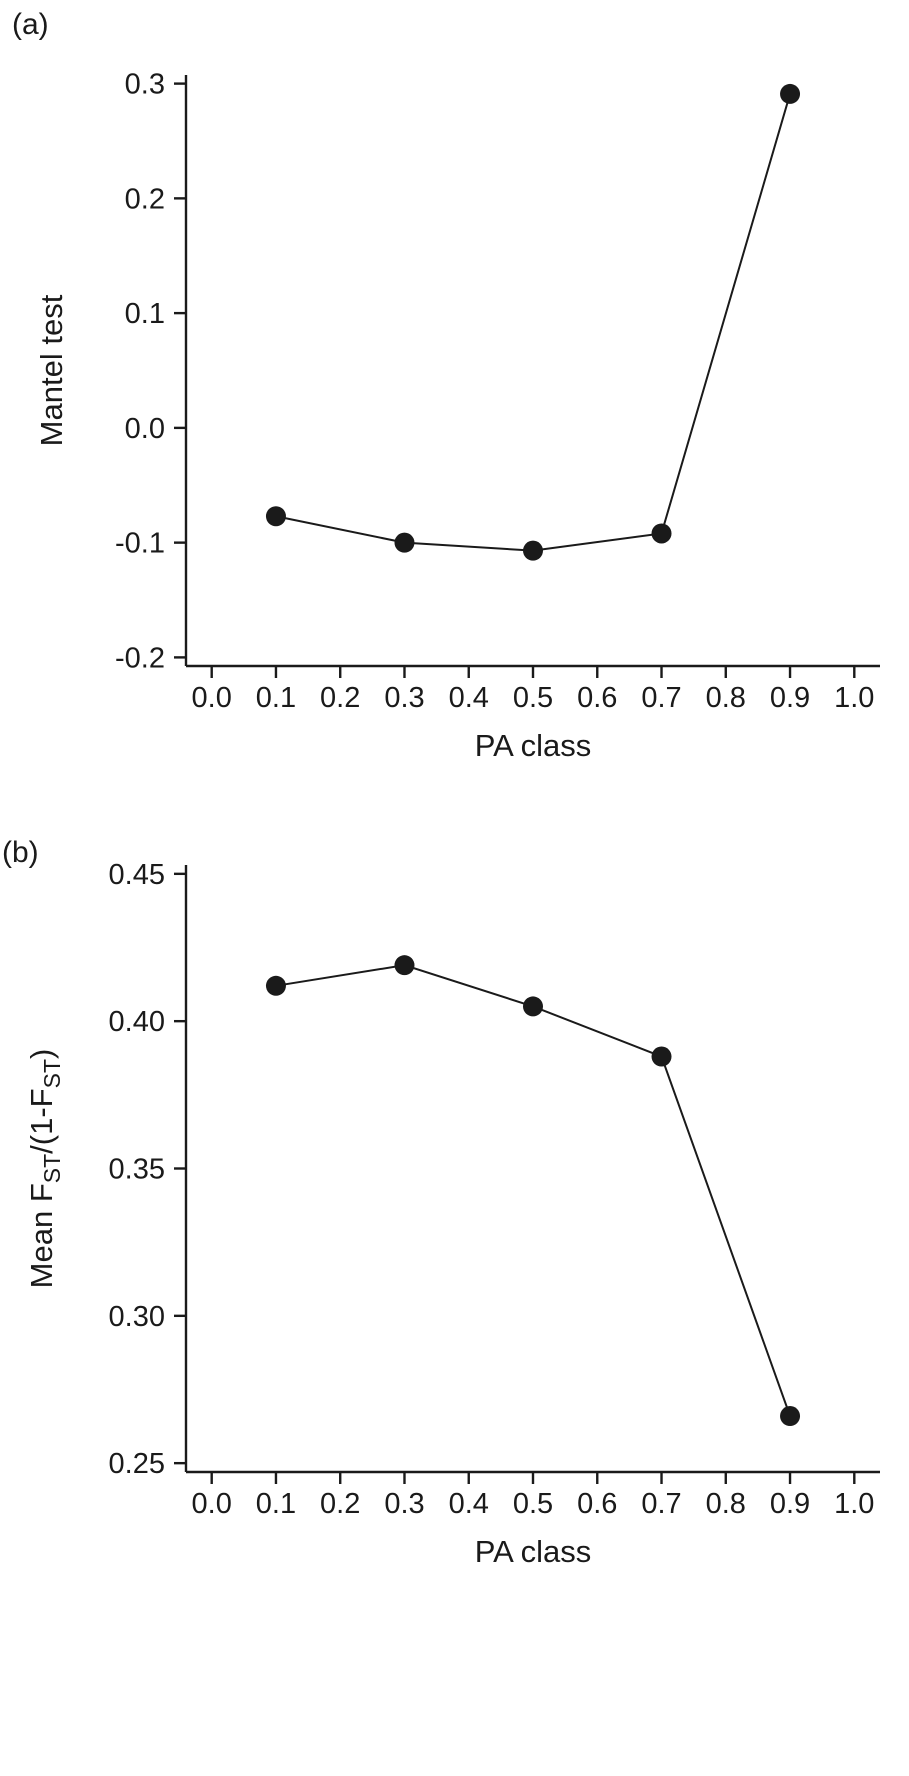  Describe the element at coordinates (137, 1170) in the screenshot. I see `y-tick-label: 0.35` at that location.